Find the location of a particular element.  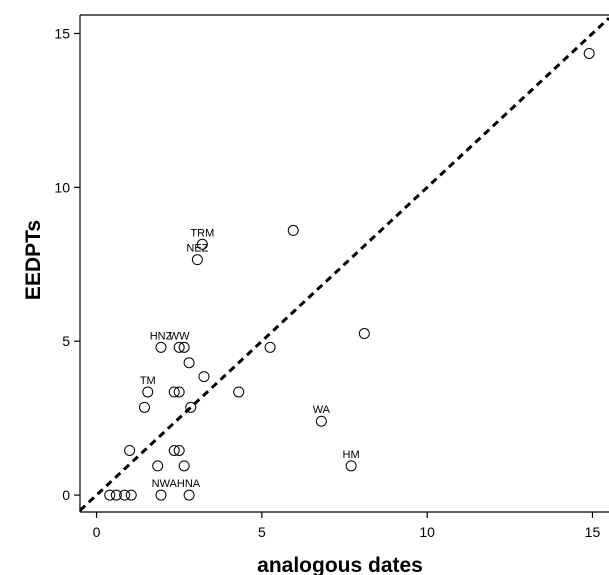

point-label: WW is located at coordinates (179, 336).